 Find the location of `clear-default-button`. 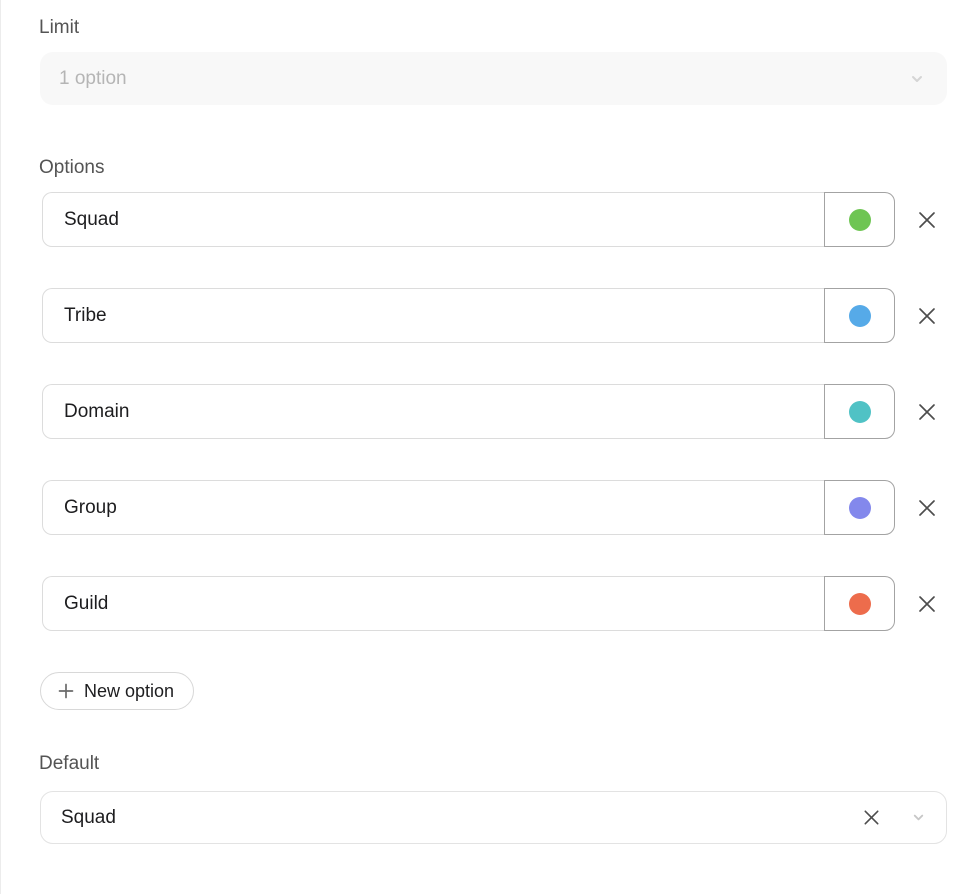

clear-default-button is located at coordinates (871, 818).